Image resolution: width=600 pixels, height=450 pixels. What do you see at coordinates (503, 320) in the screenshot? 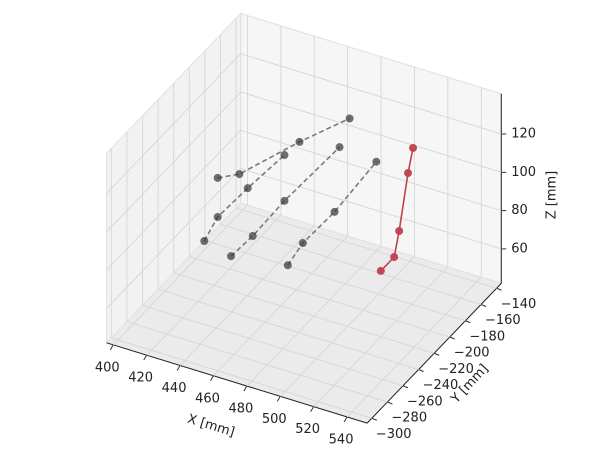
I see `y-tick-label: −160` at bounding box center [503, 320].